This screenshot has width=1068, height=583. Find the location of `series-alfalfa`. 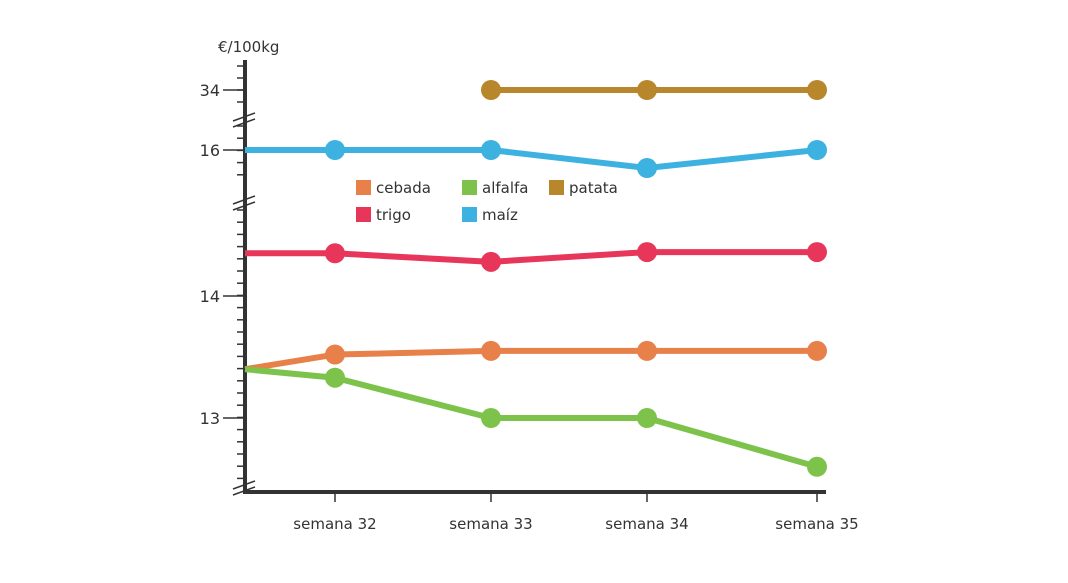

series-alfalfa is located at coordinates (535, 421).